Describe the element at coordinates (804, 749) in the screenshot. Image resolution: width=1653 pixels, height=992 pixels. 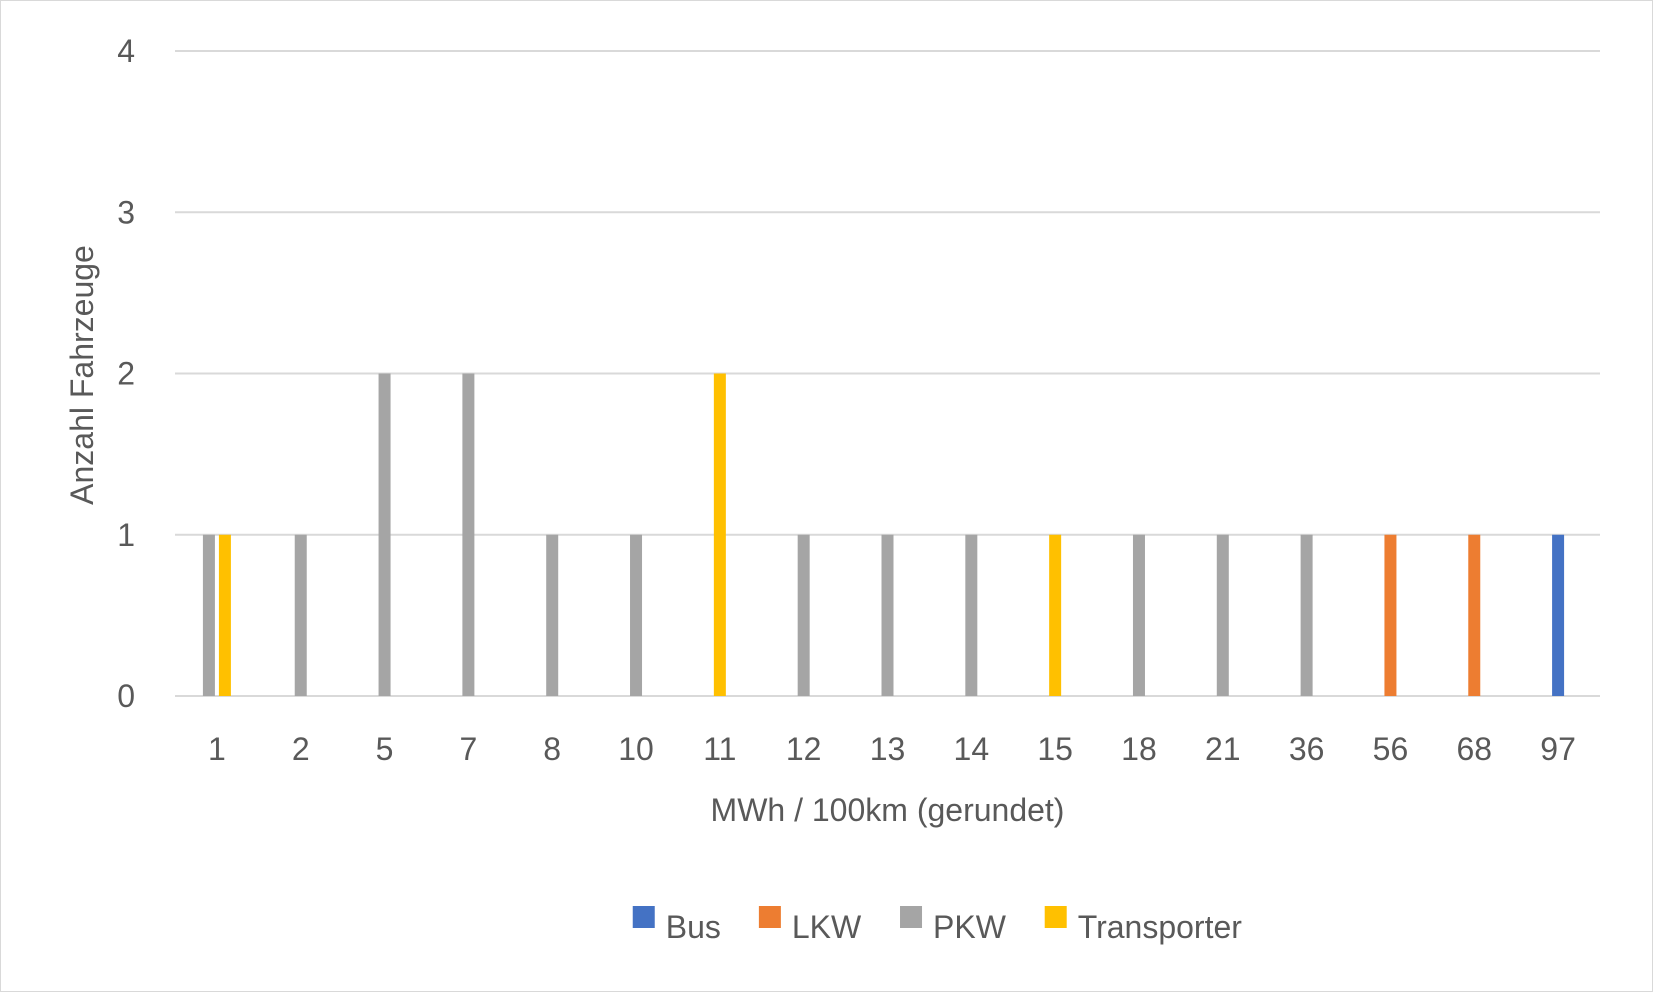
I see `x-tick-label: 12` at that location.